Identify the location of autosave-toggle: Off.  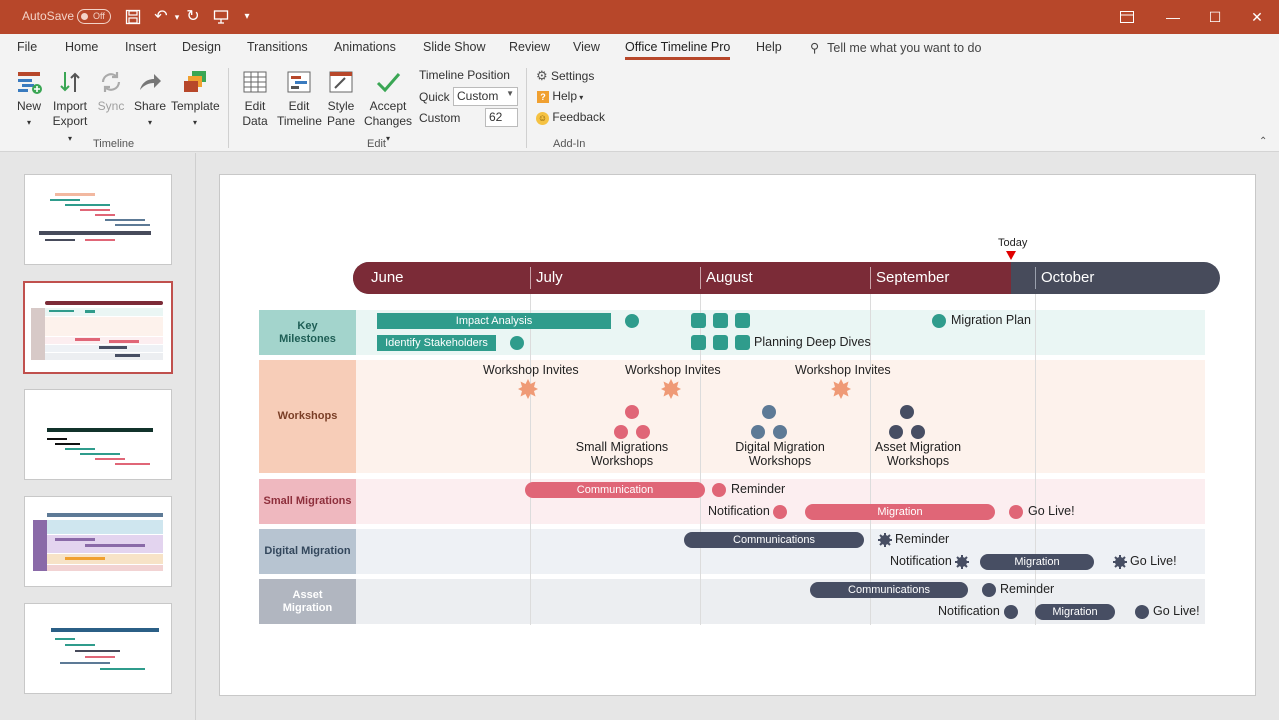
(94, 16).